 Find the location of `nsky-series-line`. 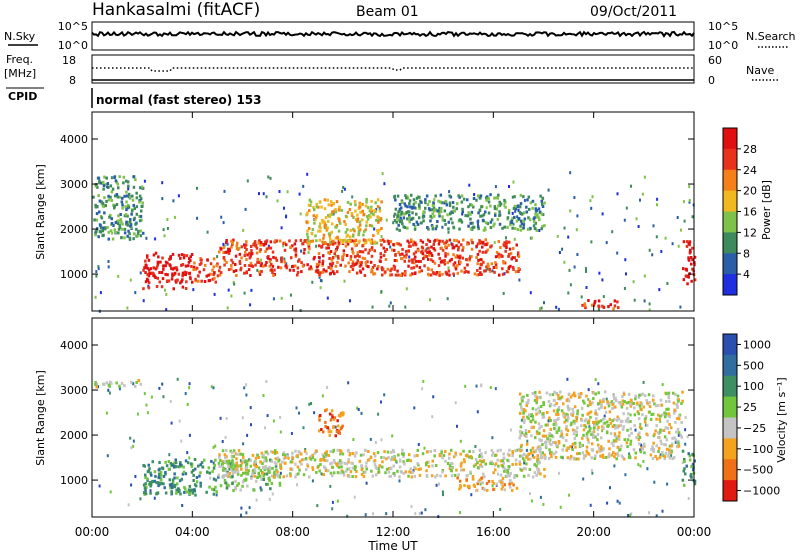

nsky-series-line is located at coordinates (393, 34).